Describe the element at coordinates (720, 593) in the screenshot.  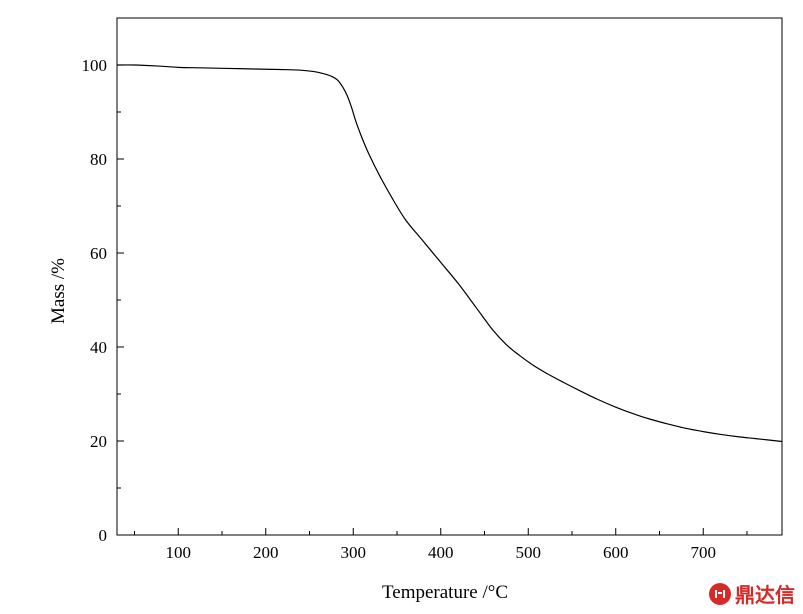
I see `dingdaxin-logo-icon` at that location.